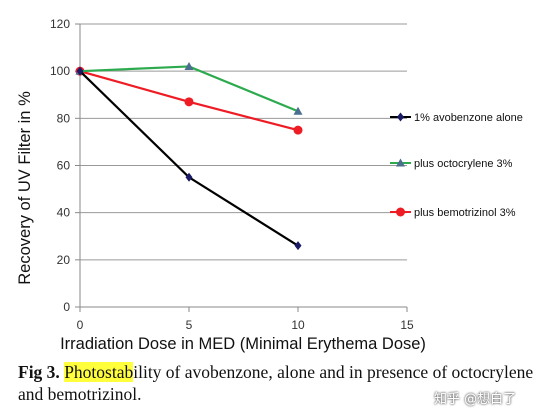  Describe the element at coordinates (407, 325) in the screenshot. I see `x-tick-label: 15` at that location.